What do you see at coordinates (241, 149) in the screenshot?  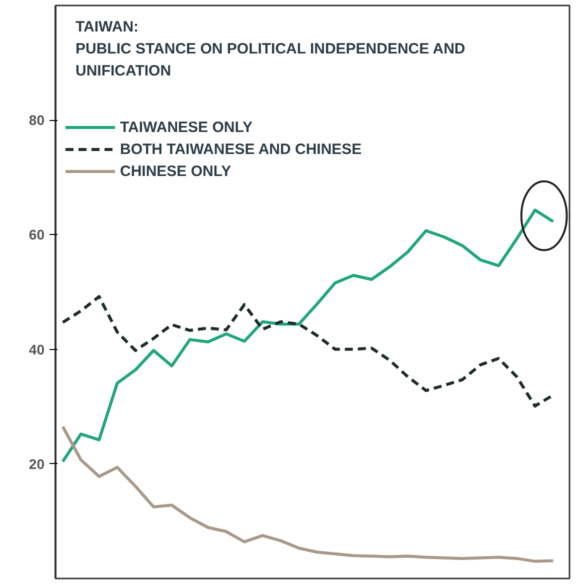 I see `legend-label: BOTH TAIWANESE AND CHINESE` at bounding box center [241, 149].